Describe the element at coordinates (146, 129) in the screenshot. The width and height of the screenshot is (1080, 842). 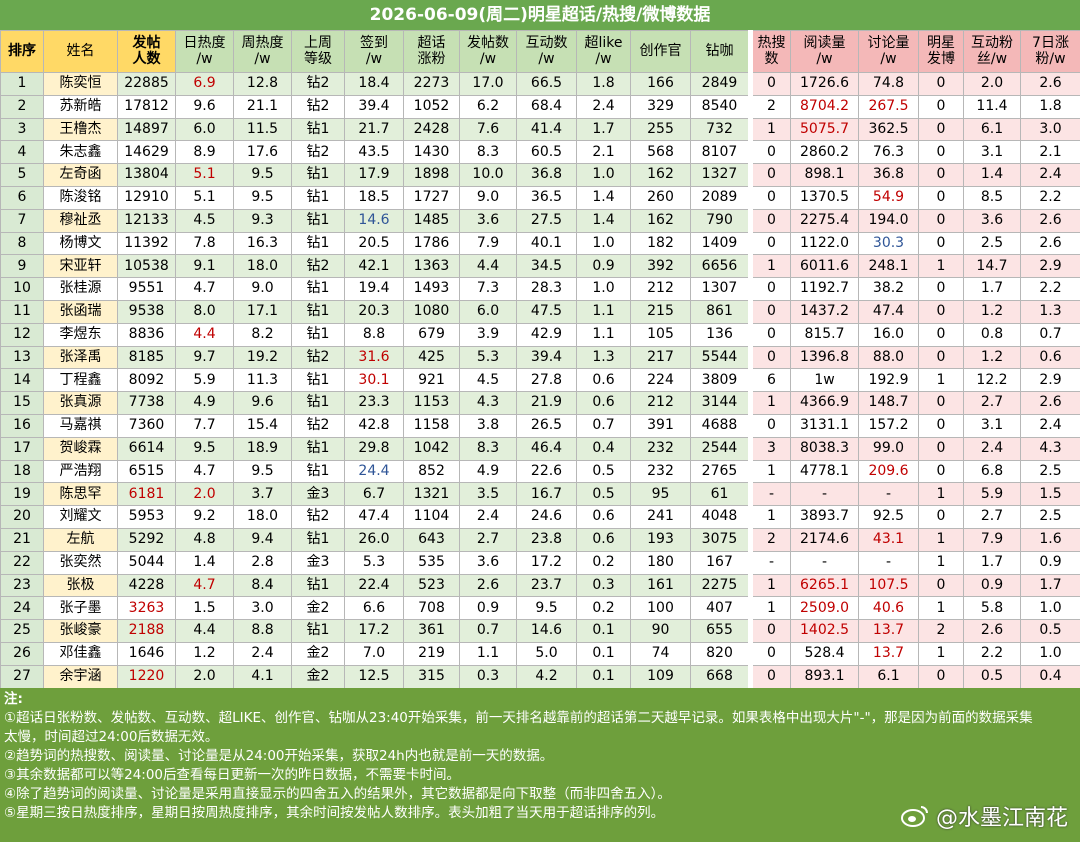
I see `table-cell: 14897` at that location.